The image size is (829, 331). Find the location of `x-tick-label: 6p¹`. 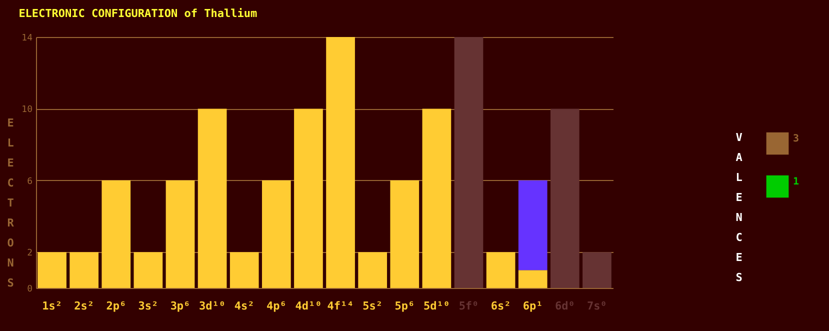

x-tick-label: 6p¹ is located at coordinates (532, 306).